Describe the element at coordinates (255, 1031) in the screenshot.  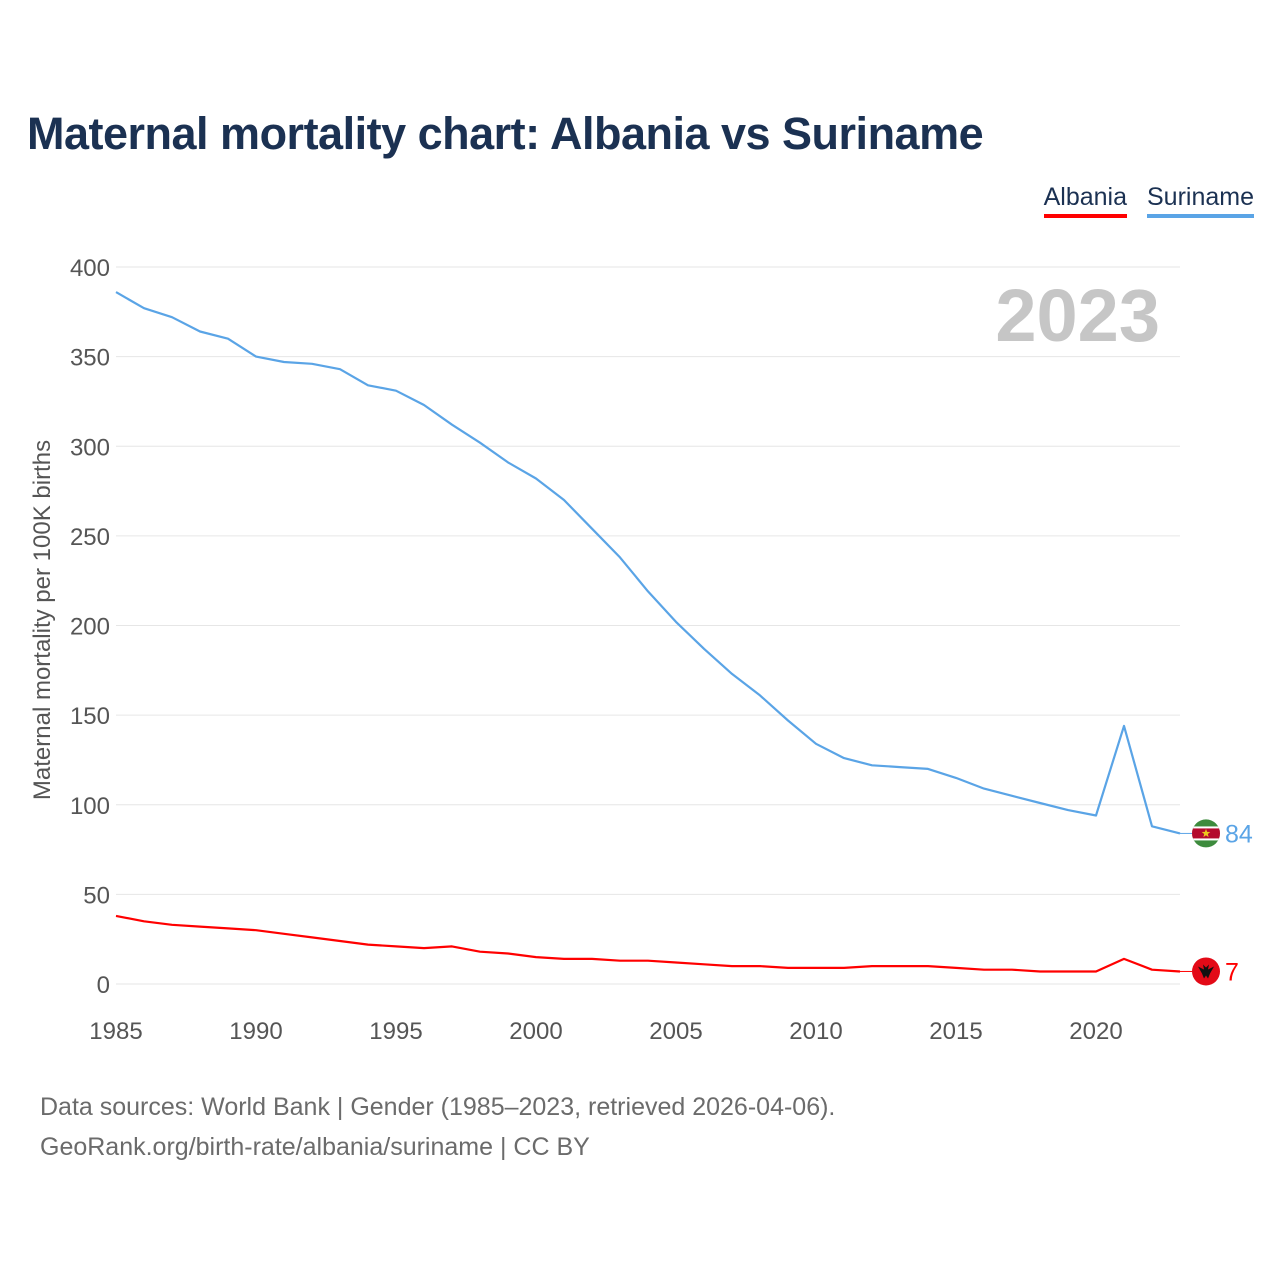
I see `x-tick-label-1990: 1990` at that location.